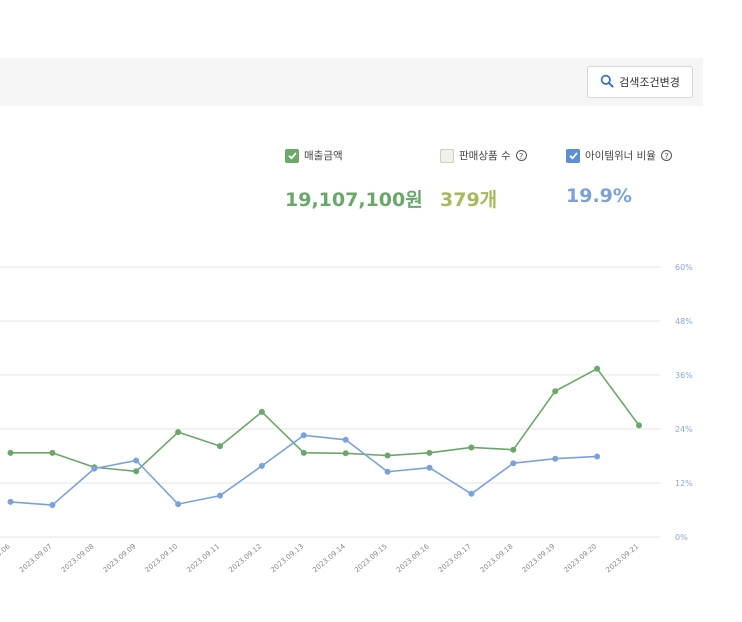 The width and height of the screenshot is (742, 622). I want to click on change-search-condition-button: 검색조건변경, so click(640, 82).